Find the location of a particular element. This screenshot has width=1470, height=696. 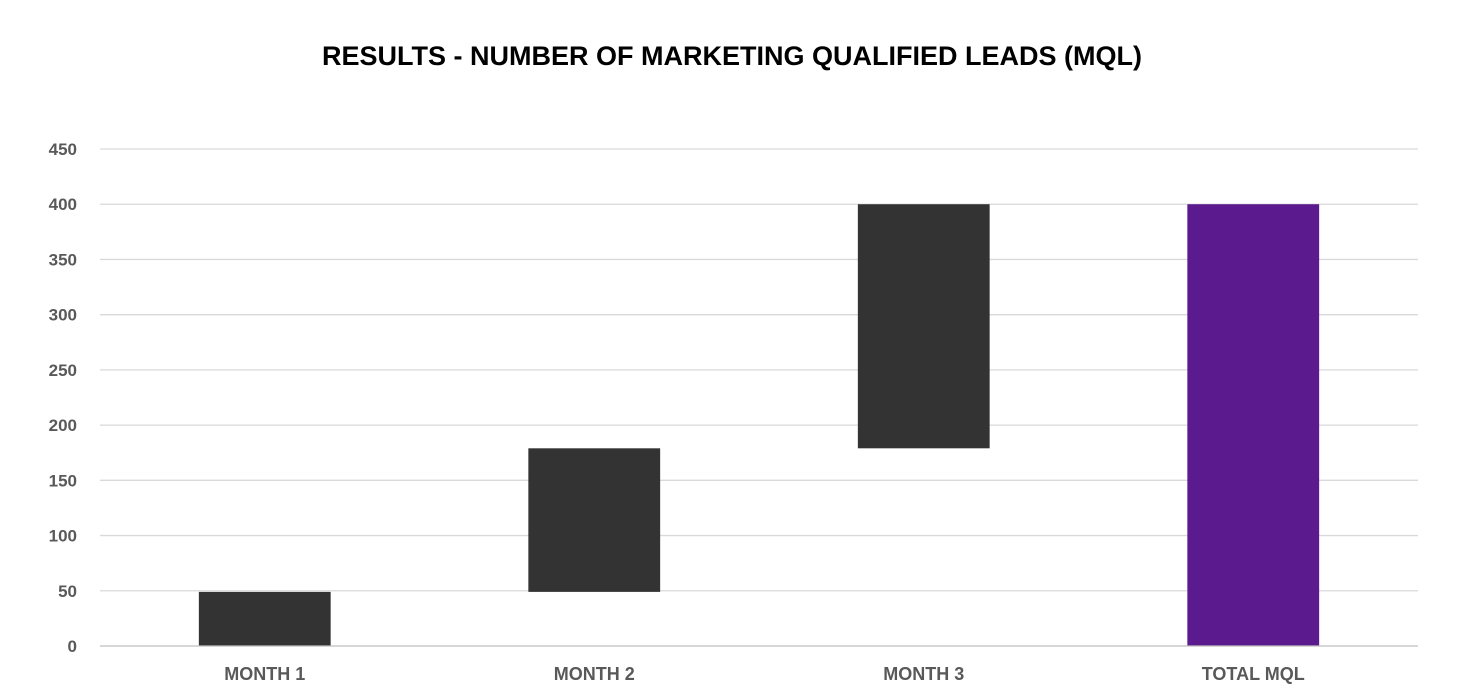

y-tick-label: 450 is located at coordinates (63, 149).